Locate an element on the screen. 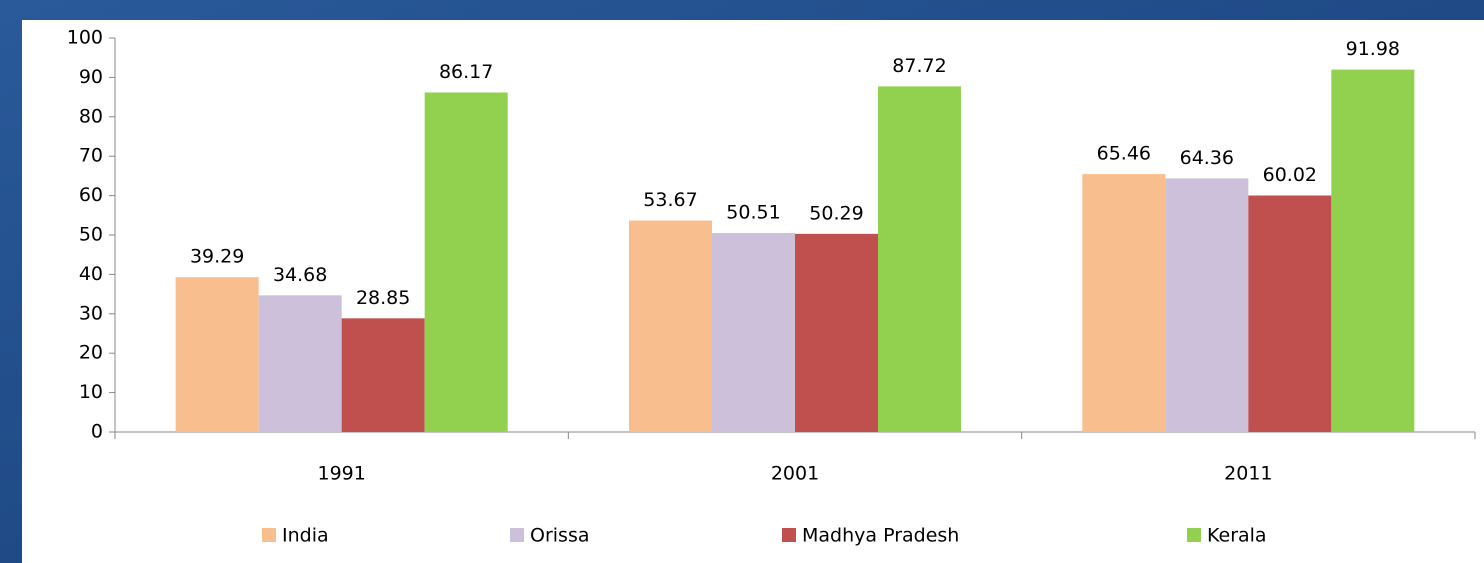  legend-label: Madhya Pradesh is located at coordinates (880, 536).